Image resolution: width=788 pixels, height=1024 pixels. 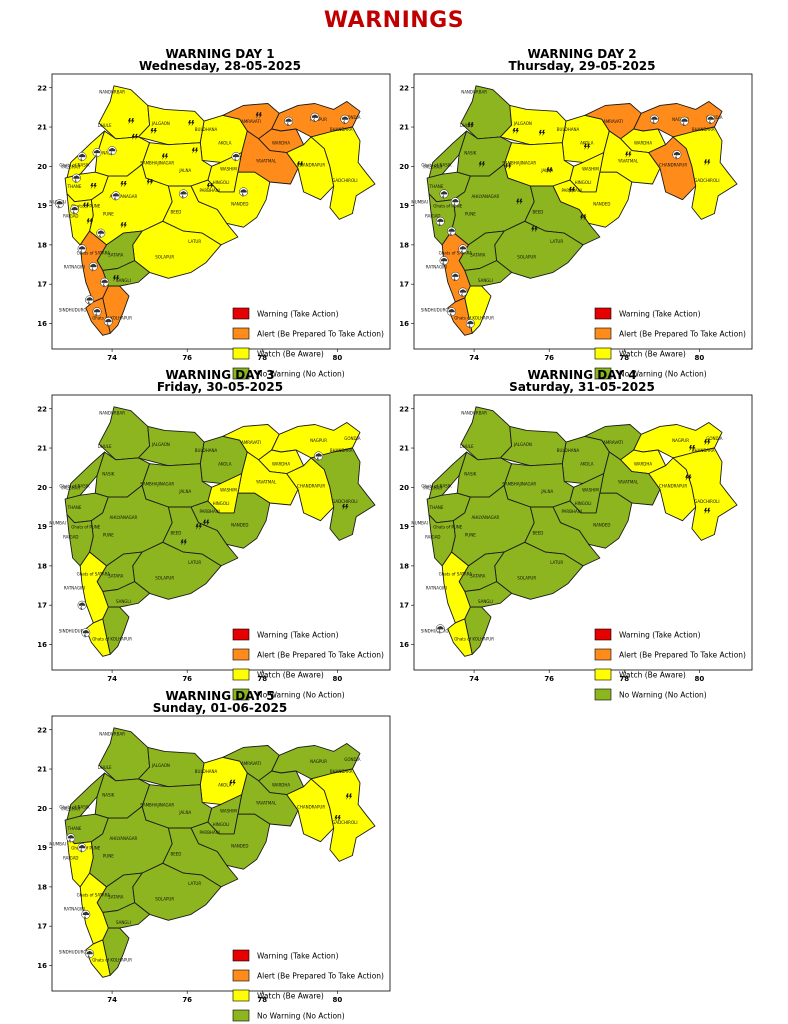 I want to click on district-label: RAIGAD, so click(x=432, y=215).